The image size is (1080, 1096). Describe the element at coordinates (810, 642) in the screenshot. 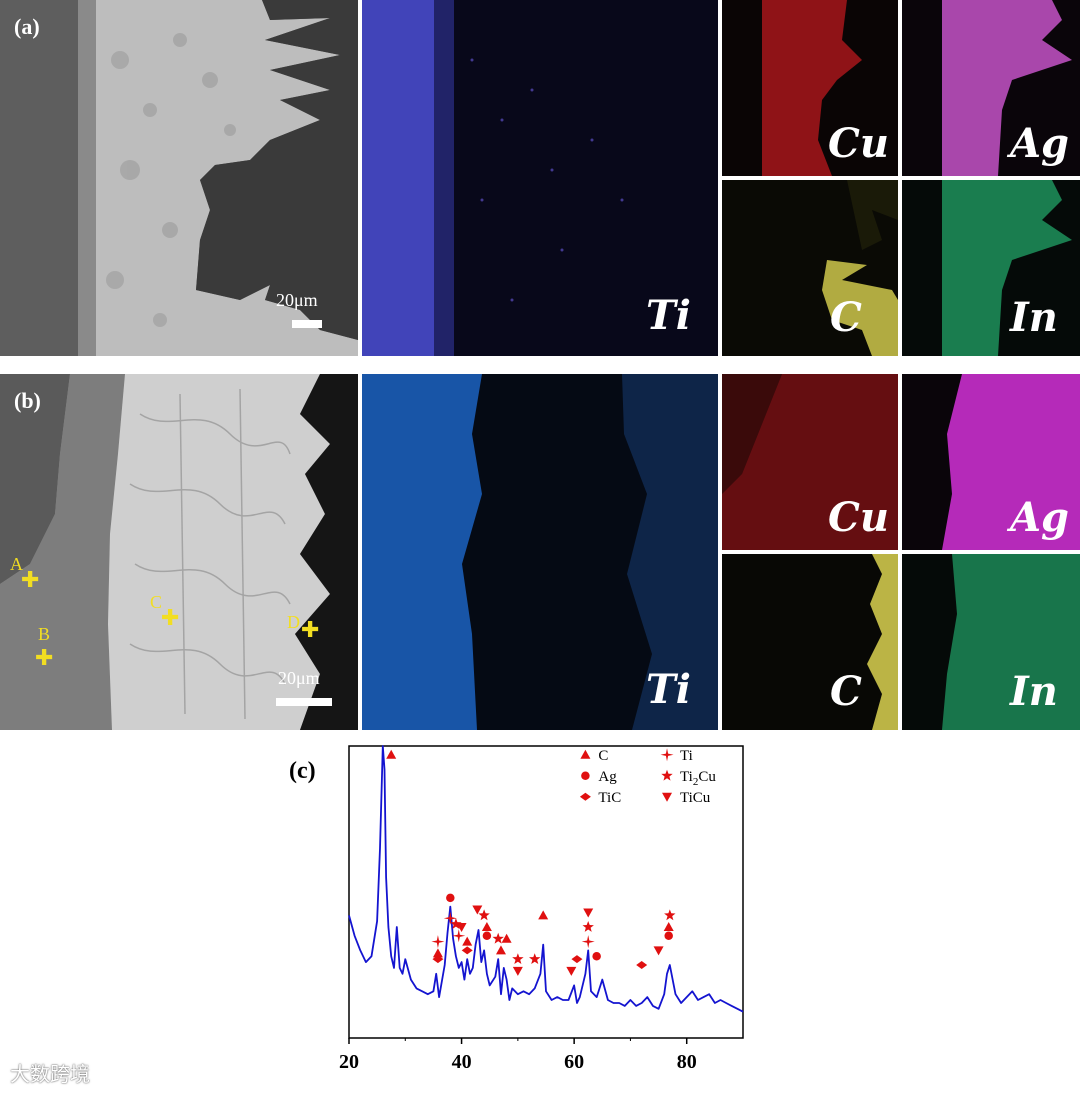

I see `panel-b-c-map: C` at that location.